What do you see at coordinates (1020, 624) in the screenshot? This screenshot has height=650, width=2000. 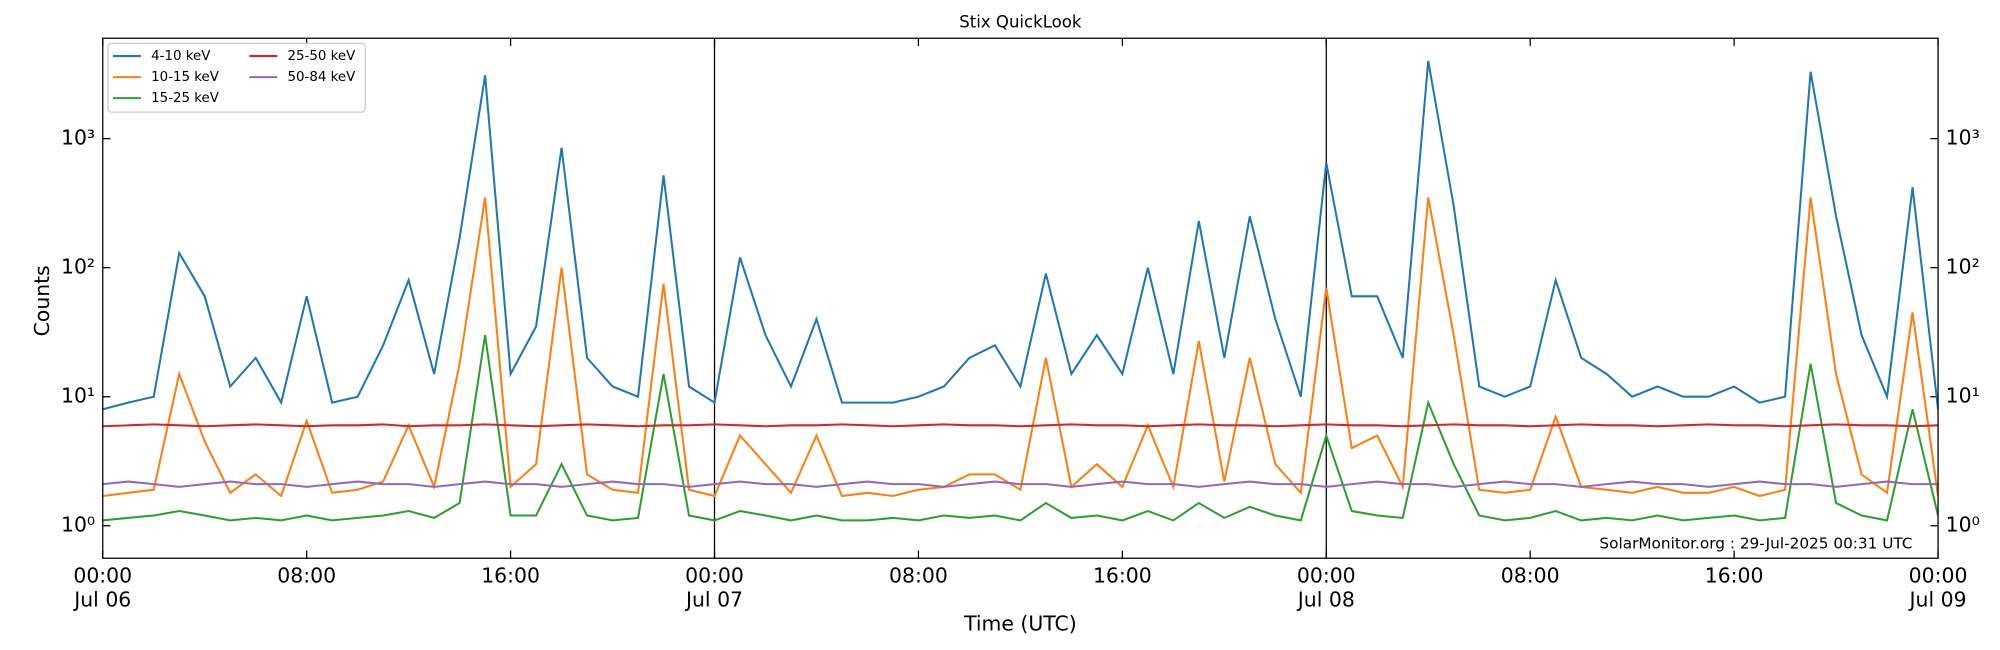 I see `x-axis-label: Time (UTC)` at bounding box center [1020, 624].